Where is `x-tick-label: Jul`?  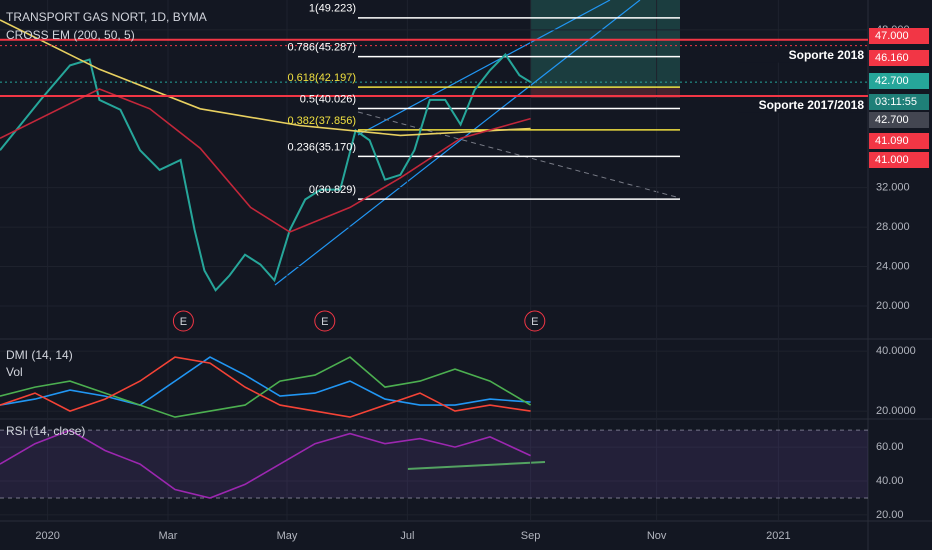 x-tick-label: Jul is located at coordinates (407, 536).